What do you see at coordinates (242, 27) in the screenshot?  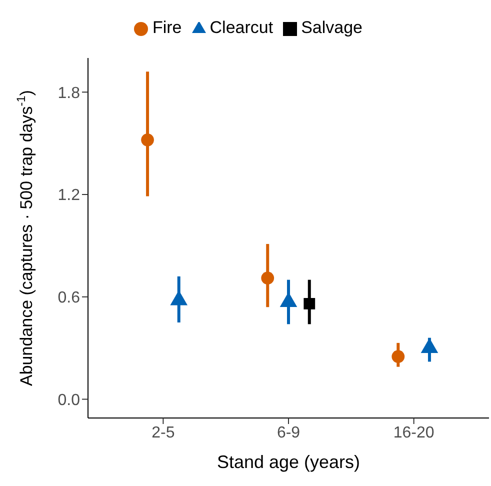 I see `legend-label: Clearcut` at bounding box center [242, 27].